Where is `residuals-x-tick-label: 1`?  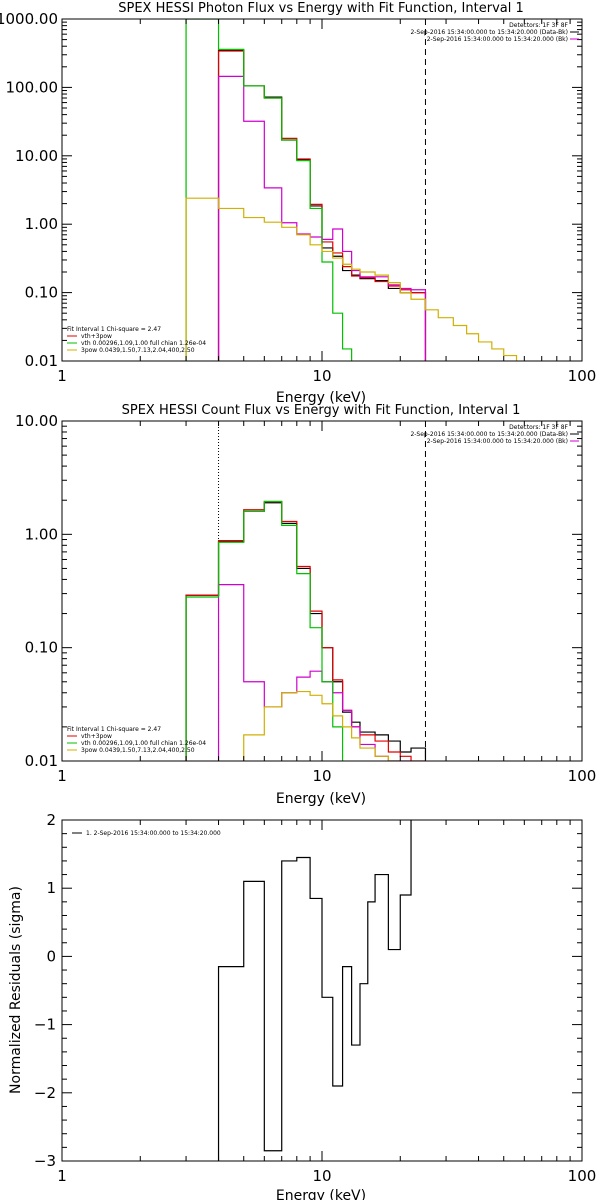 residuals-x-tick-label: 1 is located at coordinates (62, 1176).